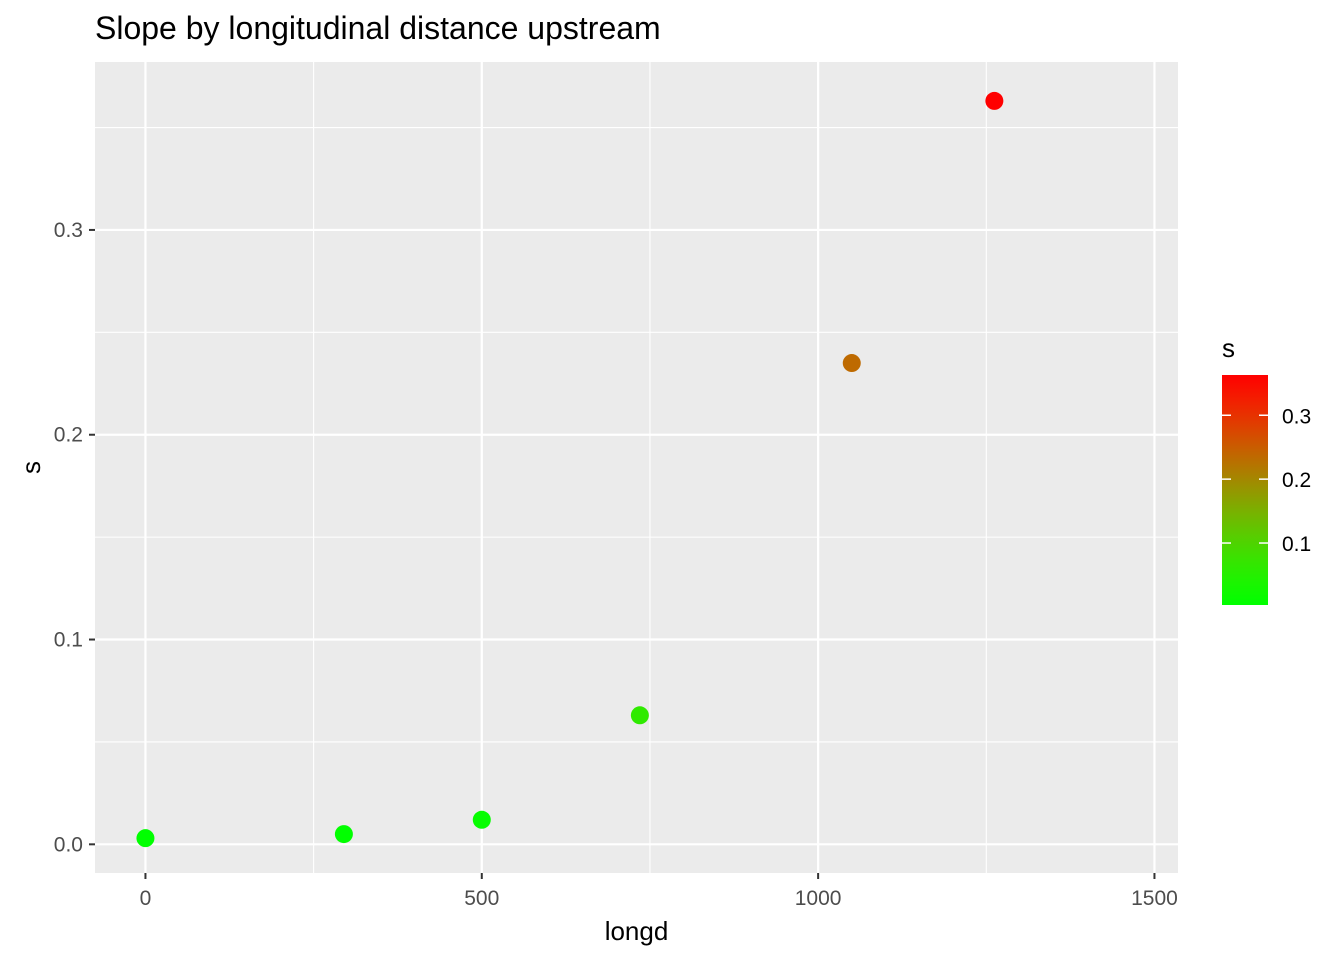  I want to click on legend-title: s, so click(1228, 348).